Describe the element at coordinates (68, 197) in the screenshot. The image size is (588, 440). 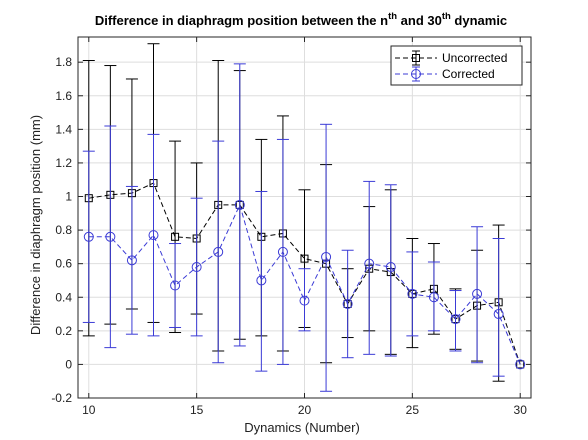
I see `y-tick-label: 1` at that location.